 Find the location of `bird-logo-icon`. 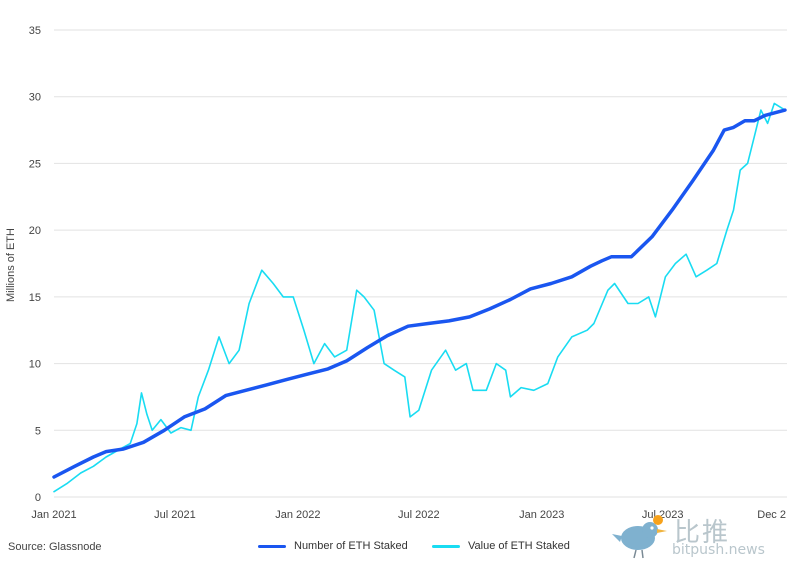

bird-logo-icon is located at coordinates (639, 537).